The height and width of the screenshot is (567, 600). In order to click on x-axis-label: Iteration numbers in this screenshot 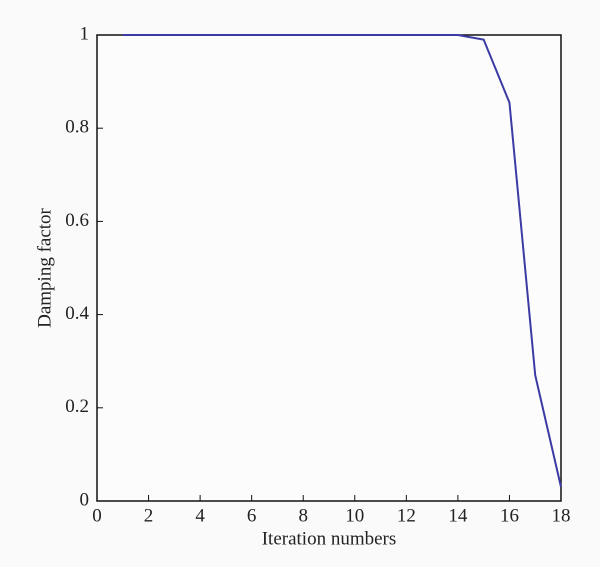, I will do `click(329, 538)`.